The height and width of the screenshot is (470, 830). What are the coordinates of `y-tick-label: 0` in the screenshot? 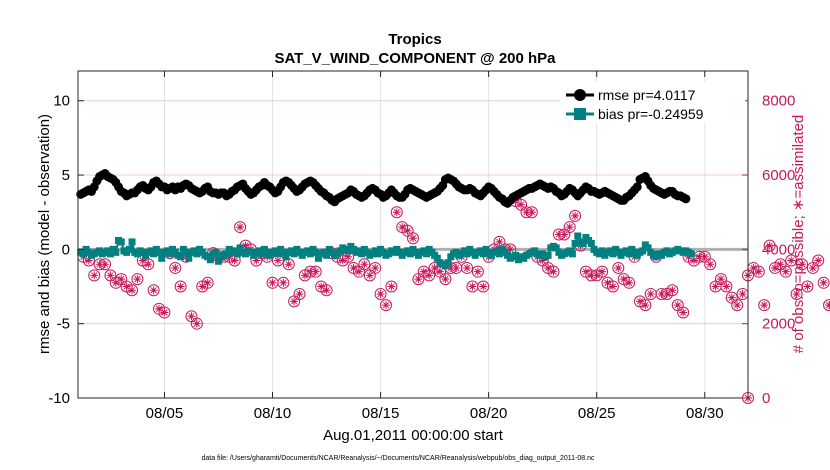 It's located at (66, 249).